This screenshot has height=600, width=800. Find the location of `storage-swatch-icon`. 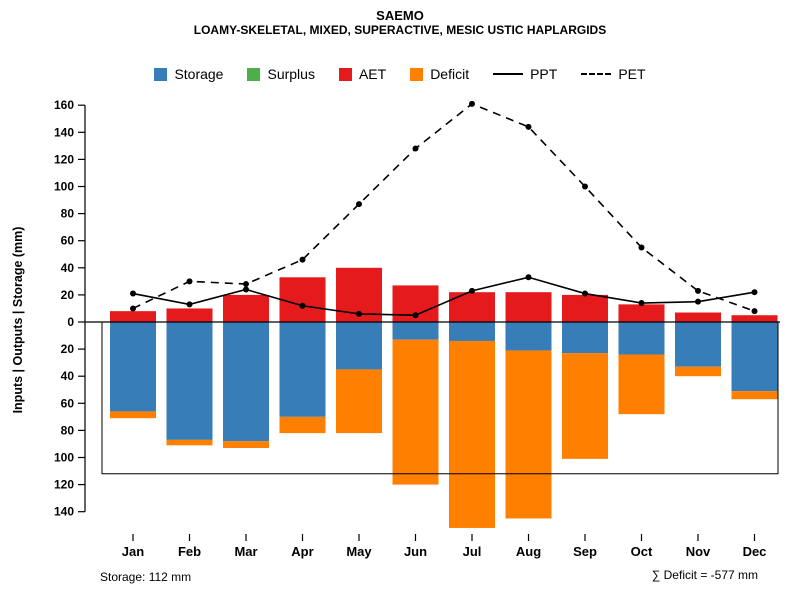

storage-swatch-icon is located at coordinates (161, 74).